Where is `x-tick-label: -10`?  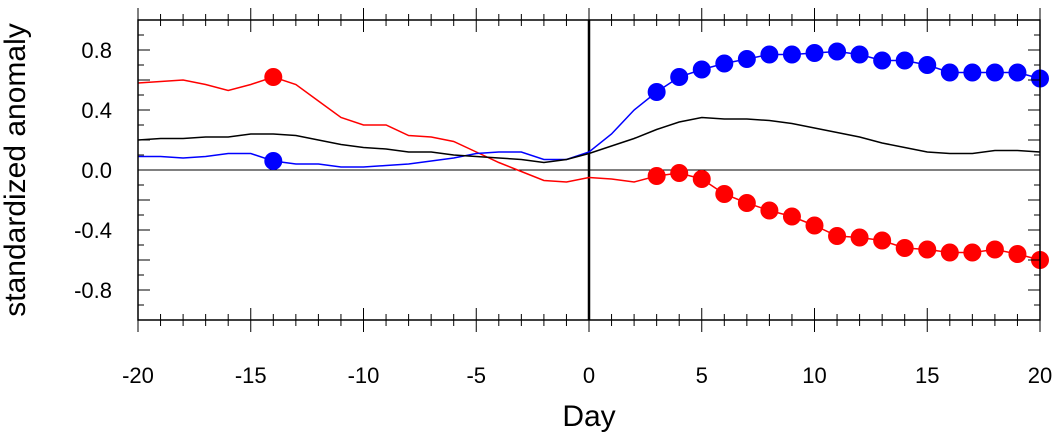 x-tick-label: -10 is located at coordinates (364, 375).